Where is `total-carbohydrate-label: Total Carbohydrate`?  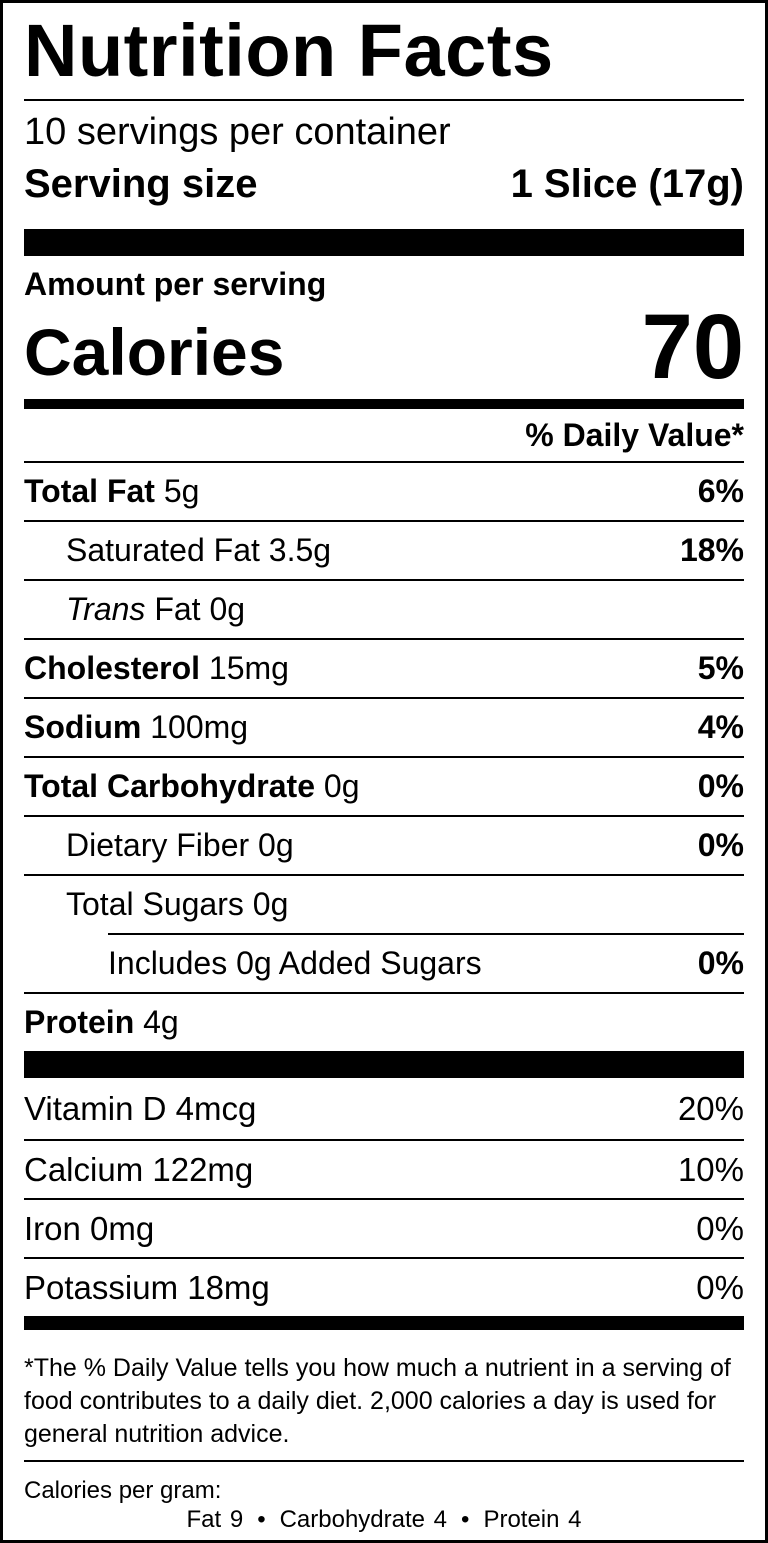 total-carbohydrate-label: Total Carbohydrate is located at coordinates (169, 786).